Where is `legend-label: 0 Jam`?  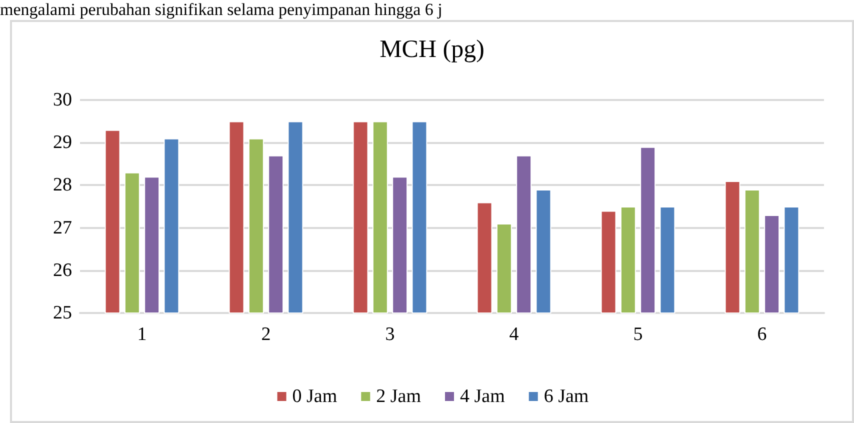
legend-label: 0 Jam is located at coordinates (315, 396).